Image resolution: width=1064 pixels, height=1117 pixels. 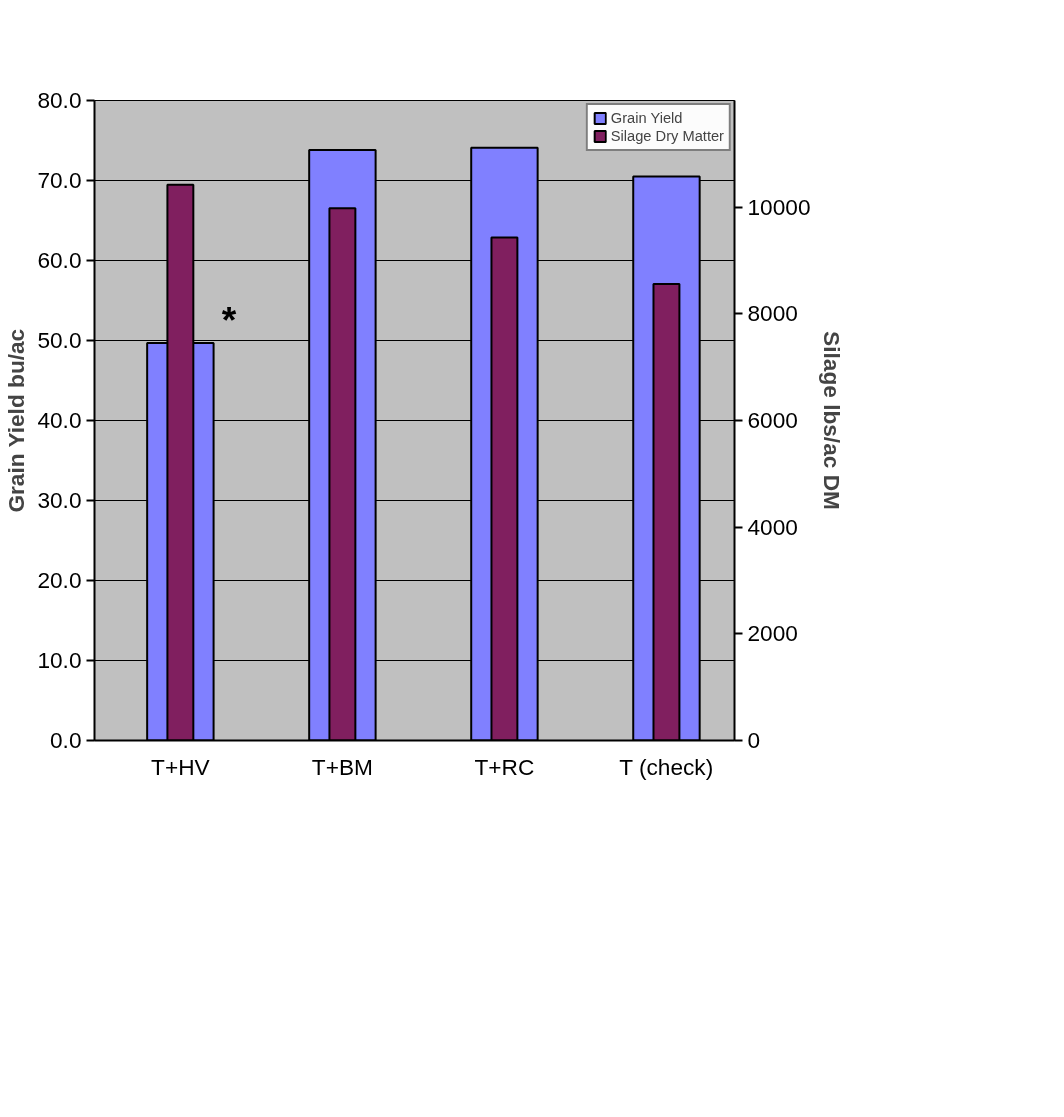 I want to click on y-tick-label: 50.0, so click(x=59, y=340).